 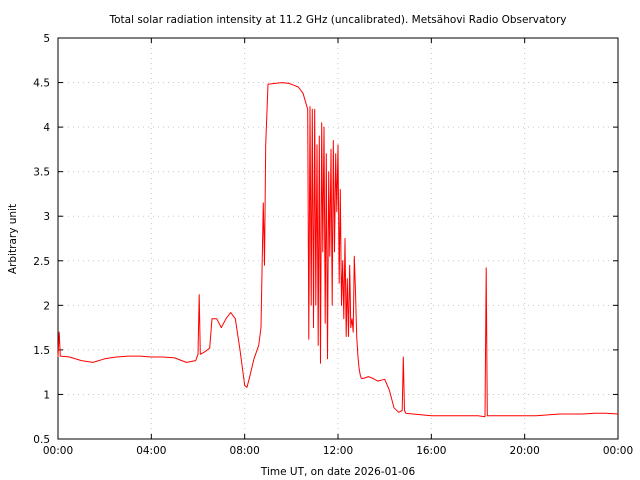 What do you see at coordinates (41, 351) in the screenshot?
I see `y-tick-label: 1.5` at bounding box center [41, 351].